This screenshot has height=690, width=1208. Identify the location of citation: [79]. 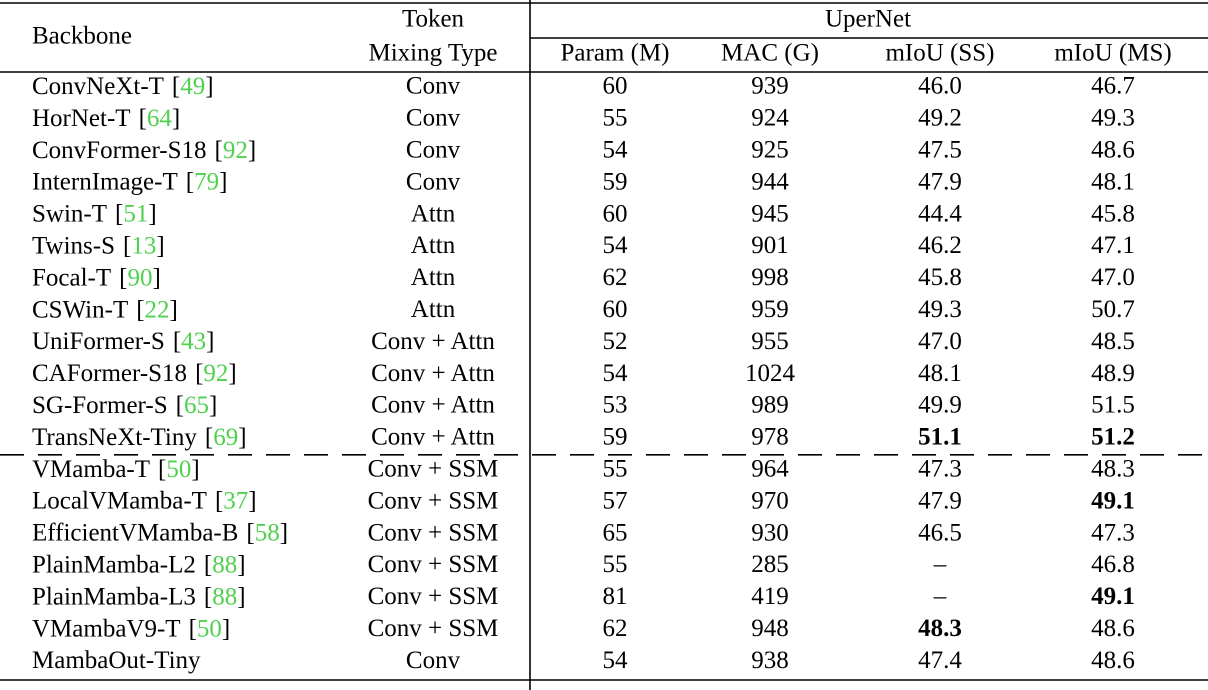
(207, 181).